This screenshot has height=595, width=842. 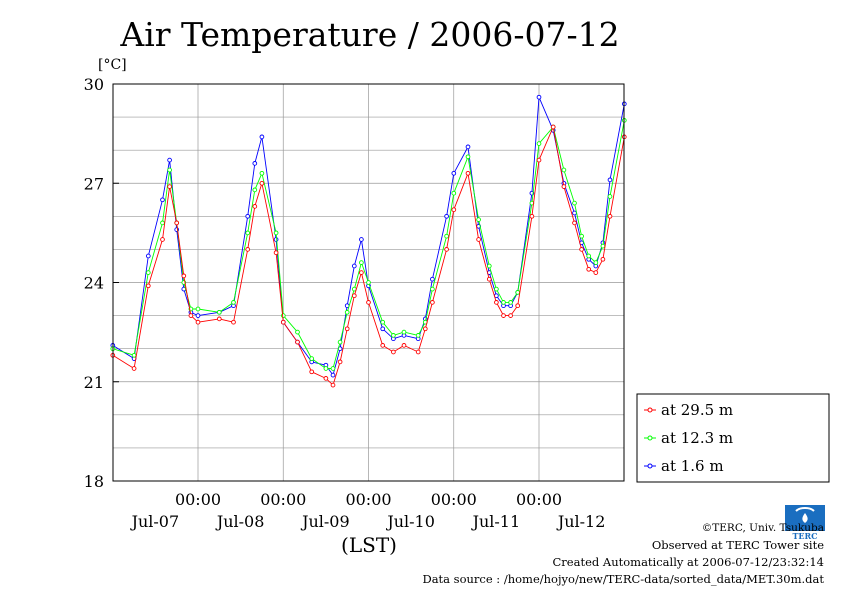 I want to click on footer-copyright: ©TERC, Univ. Tsukuba, so click(x=763, y=528).